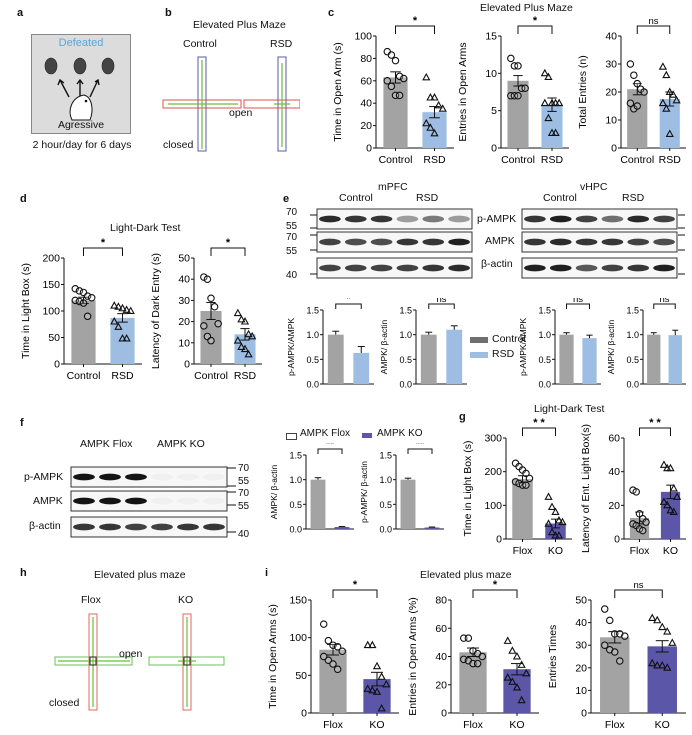 This screenshot has width=692, height=735. I want to click on f-marker-70: 70, so click(244, 468).